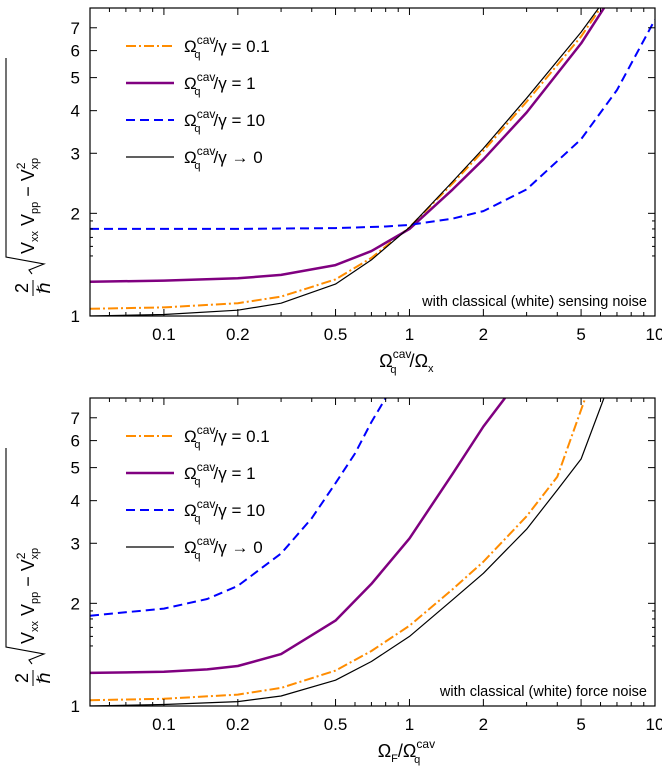  I want to click on y-label-sub: xp, so click(35, 554).